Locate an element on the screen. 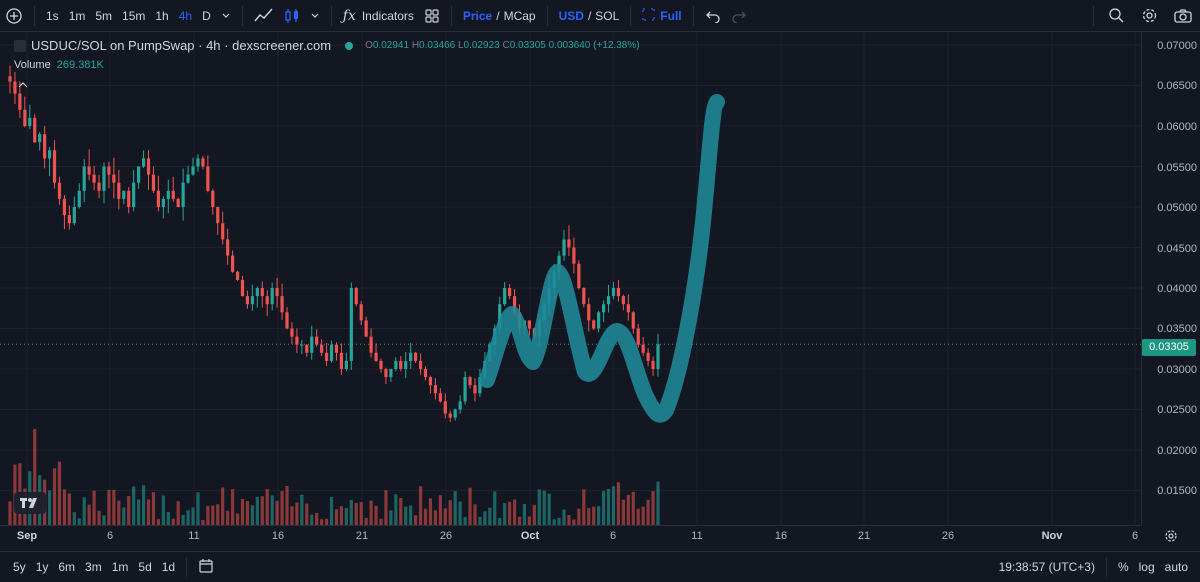 The image size is (1200, 582). range-5d: 5d is located at coordinates (145, 567).